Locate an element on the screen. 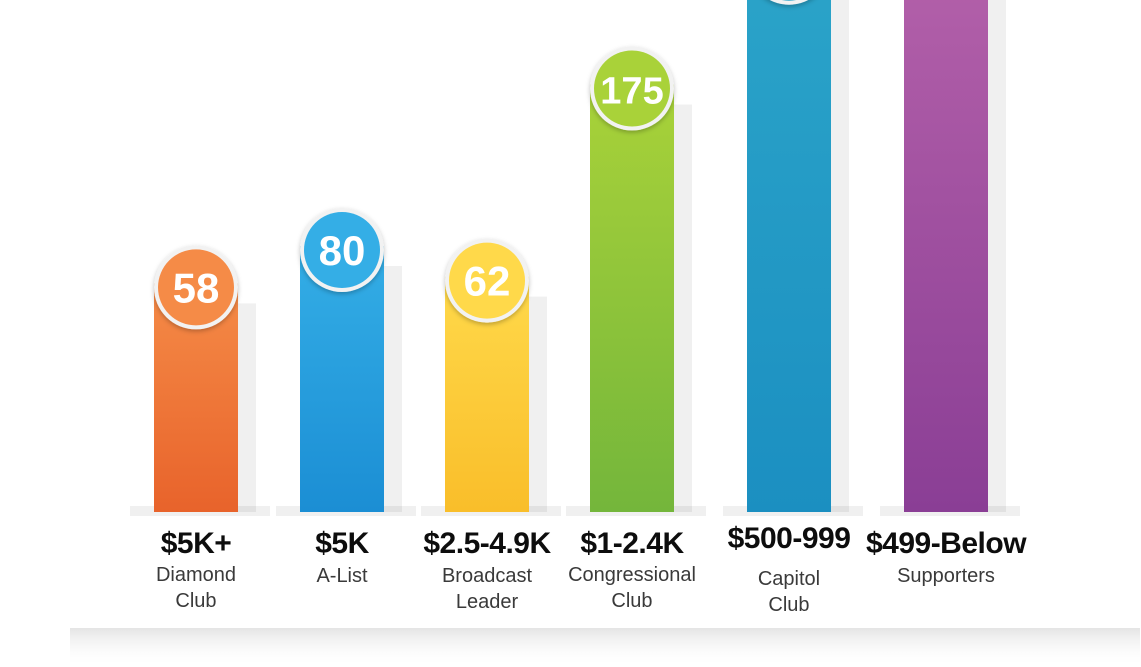 This screenshot has width=1141, height=667. tier-group-label-3: Broadcast Leader is located at coordinates (487, 589).